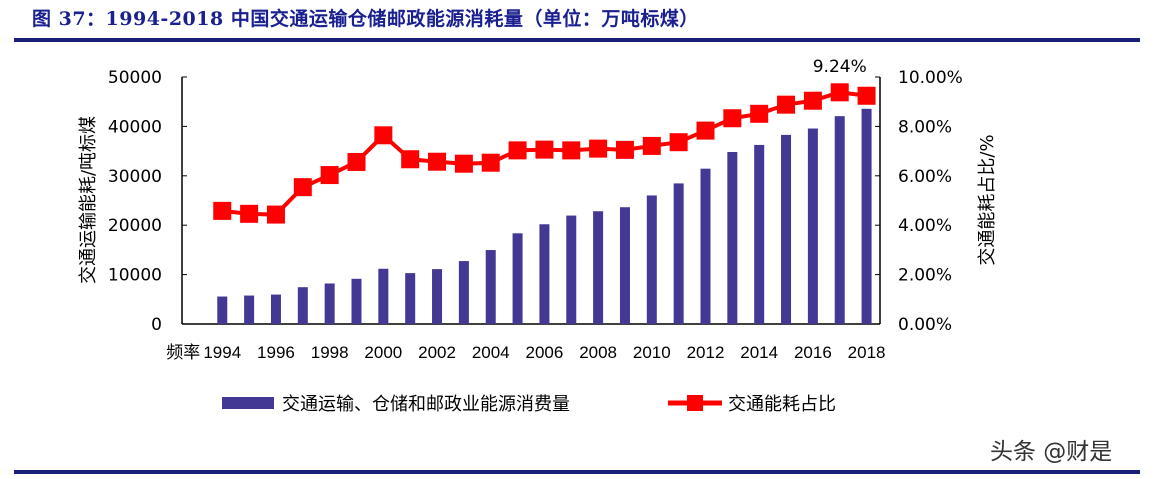 Image resolution: width=1158 pixels, height=479 pixels. Describe the element at coordinates (812, 226) in the screenshot. I see `bar-2016` at that location.